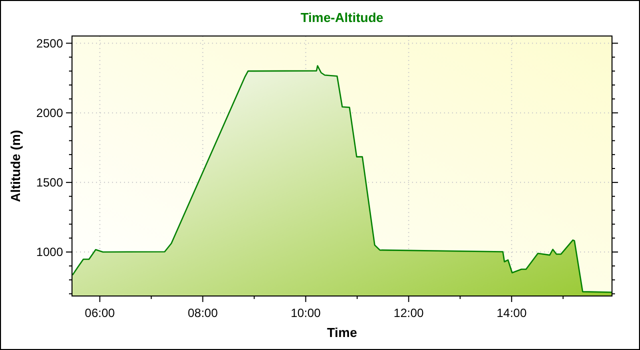 This screenshot has width=640, height=350. What do you see at coordinates (342, 17) in the screenshot?
I see `chart-title: Time-Altitude` at bounding box center [342, 17].